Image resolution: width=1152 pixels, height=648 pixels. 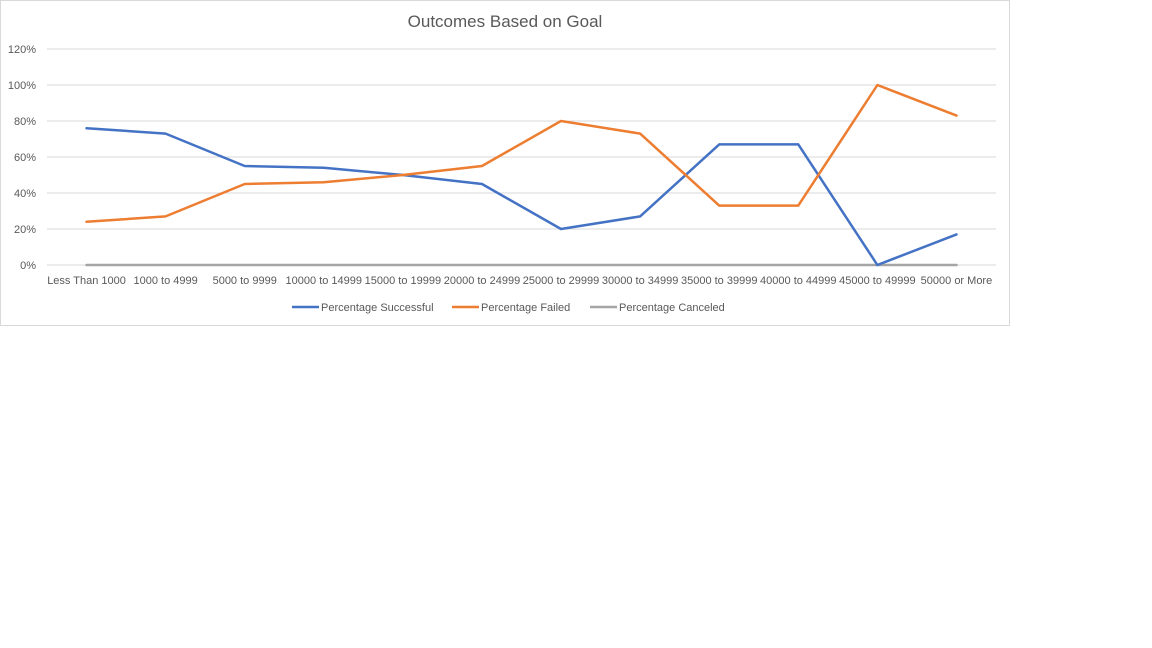 I want to click on legend-label: Percentage Failed, so click(x=525, y=308).